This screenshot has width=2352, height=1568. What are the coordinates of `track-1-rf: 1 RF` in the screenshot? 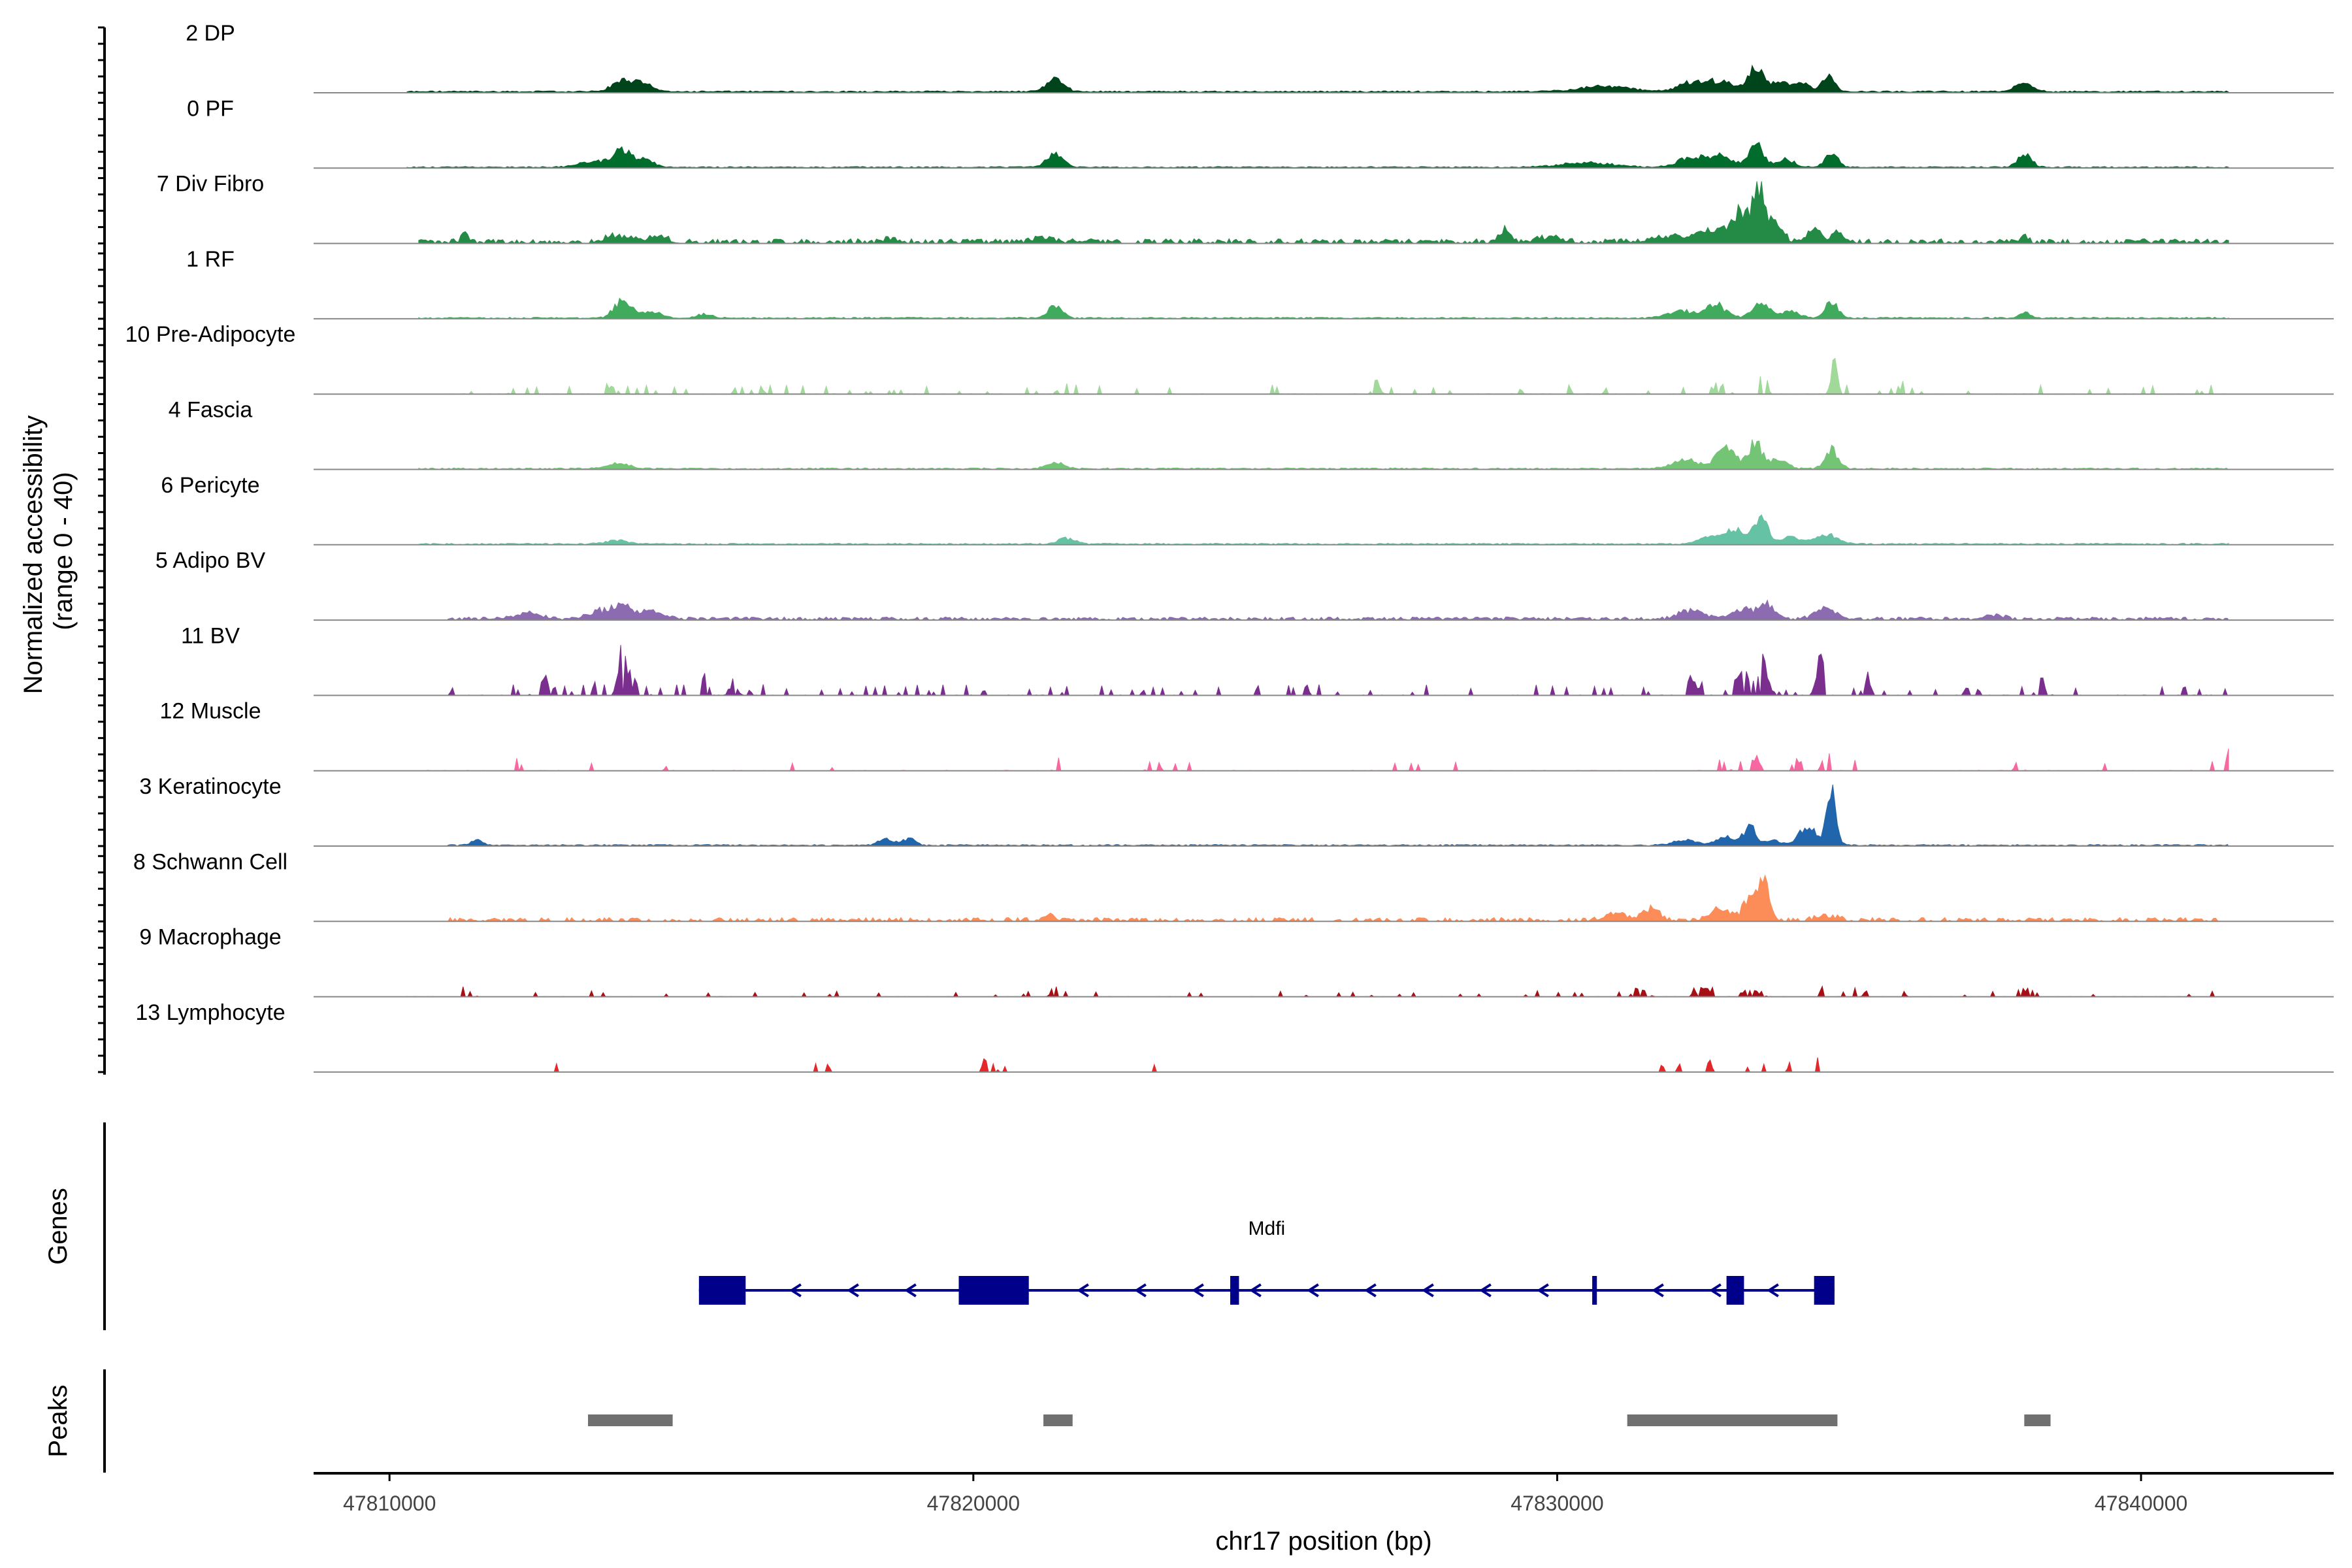 It's located at (1260, 283).